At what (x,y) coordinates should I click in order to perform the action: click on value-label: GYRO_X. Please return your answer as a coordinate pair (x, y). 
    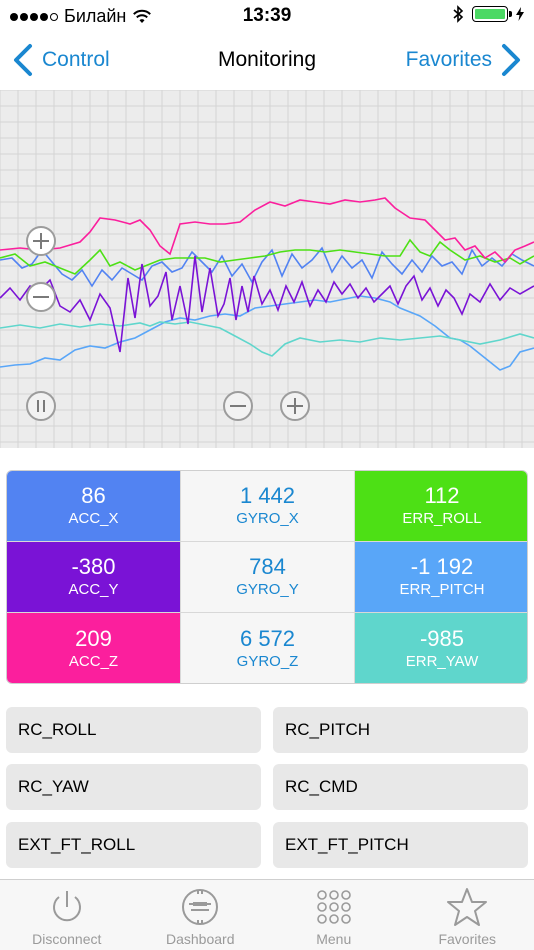
    Looking at the image, I should click on (267, 518).